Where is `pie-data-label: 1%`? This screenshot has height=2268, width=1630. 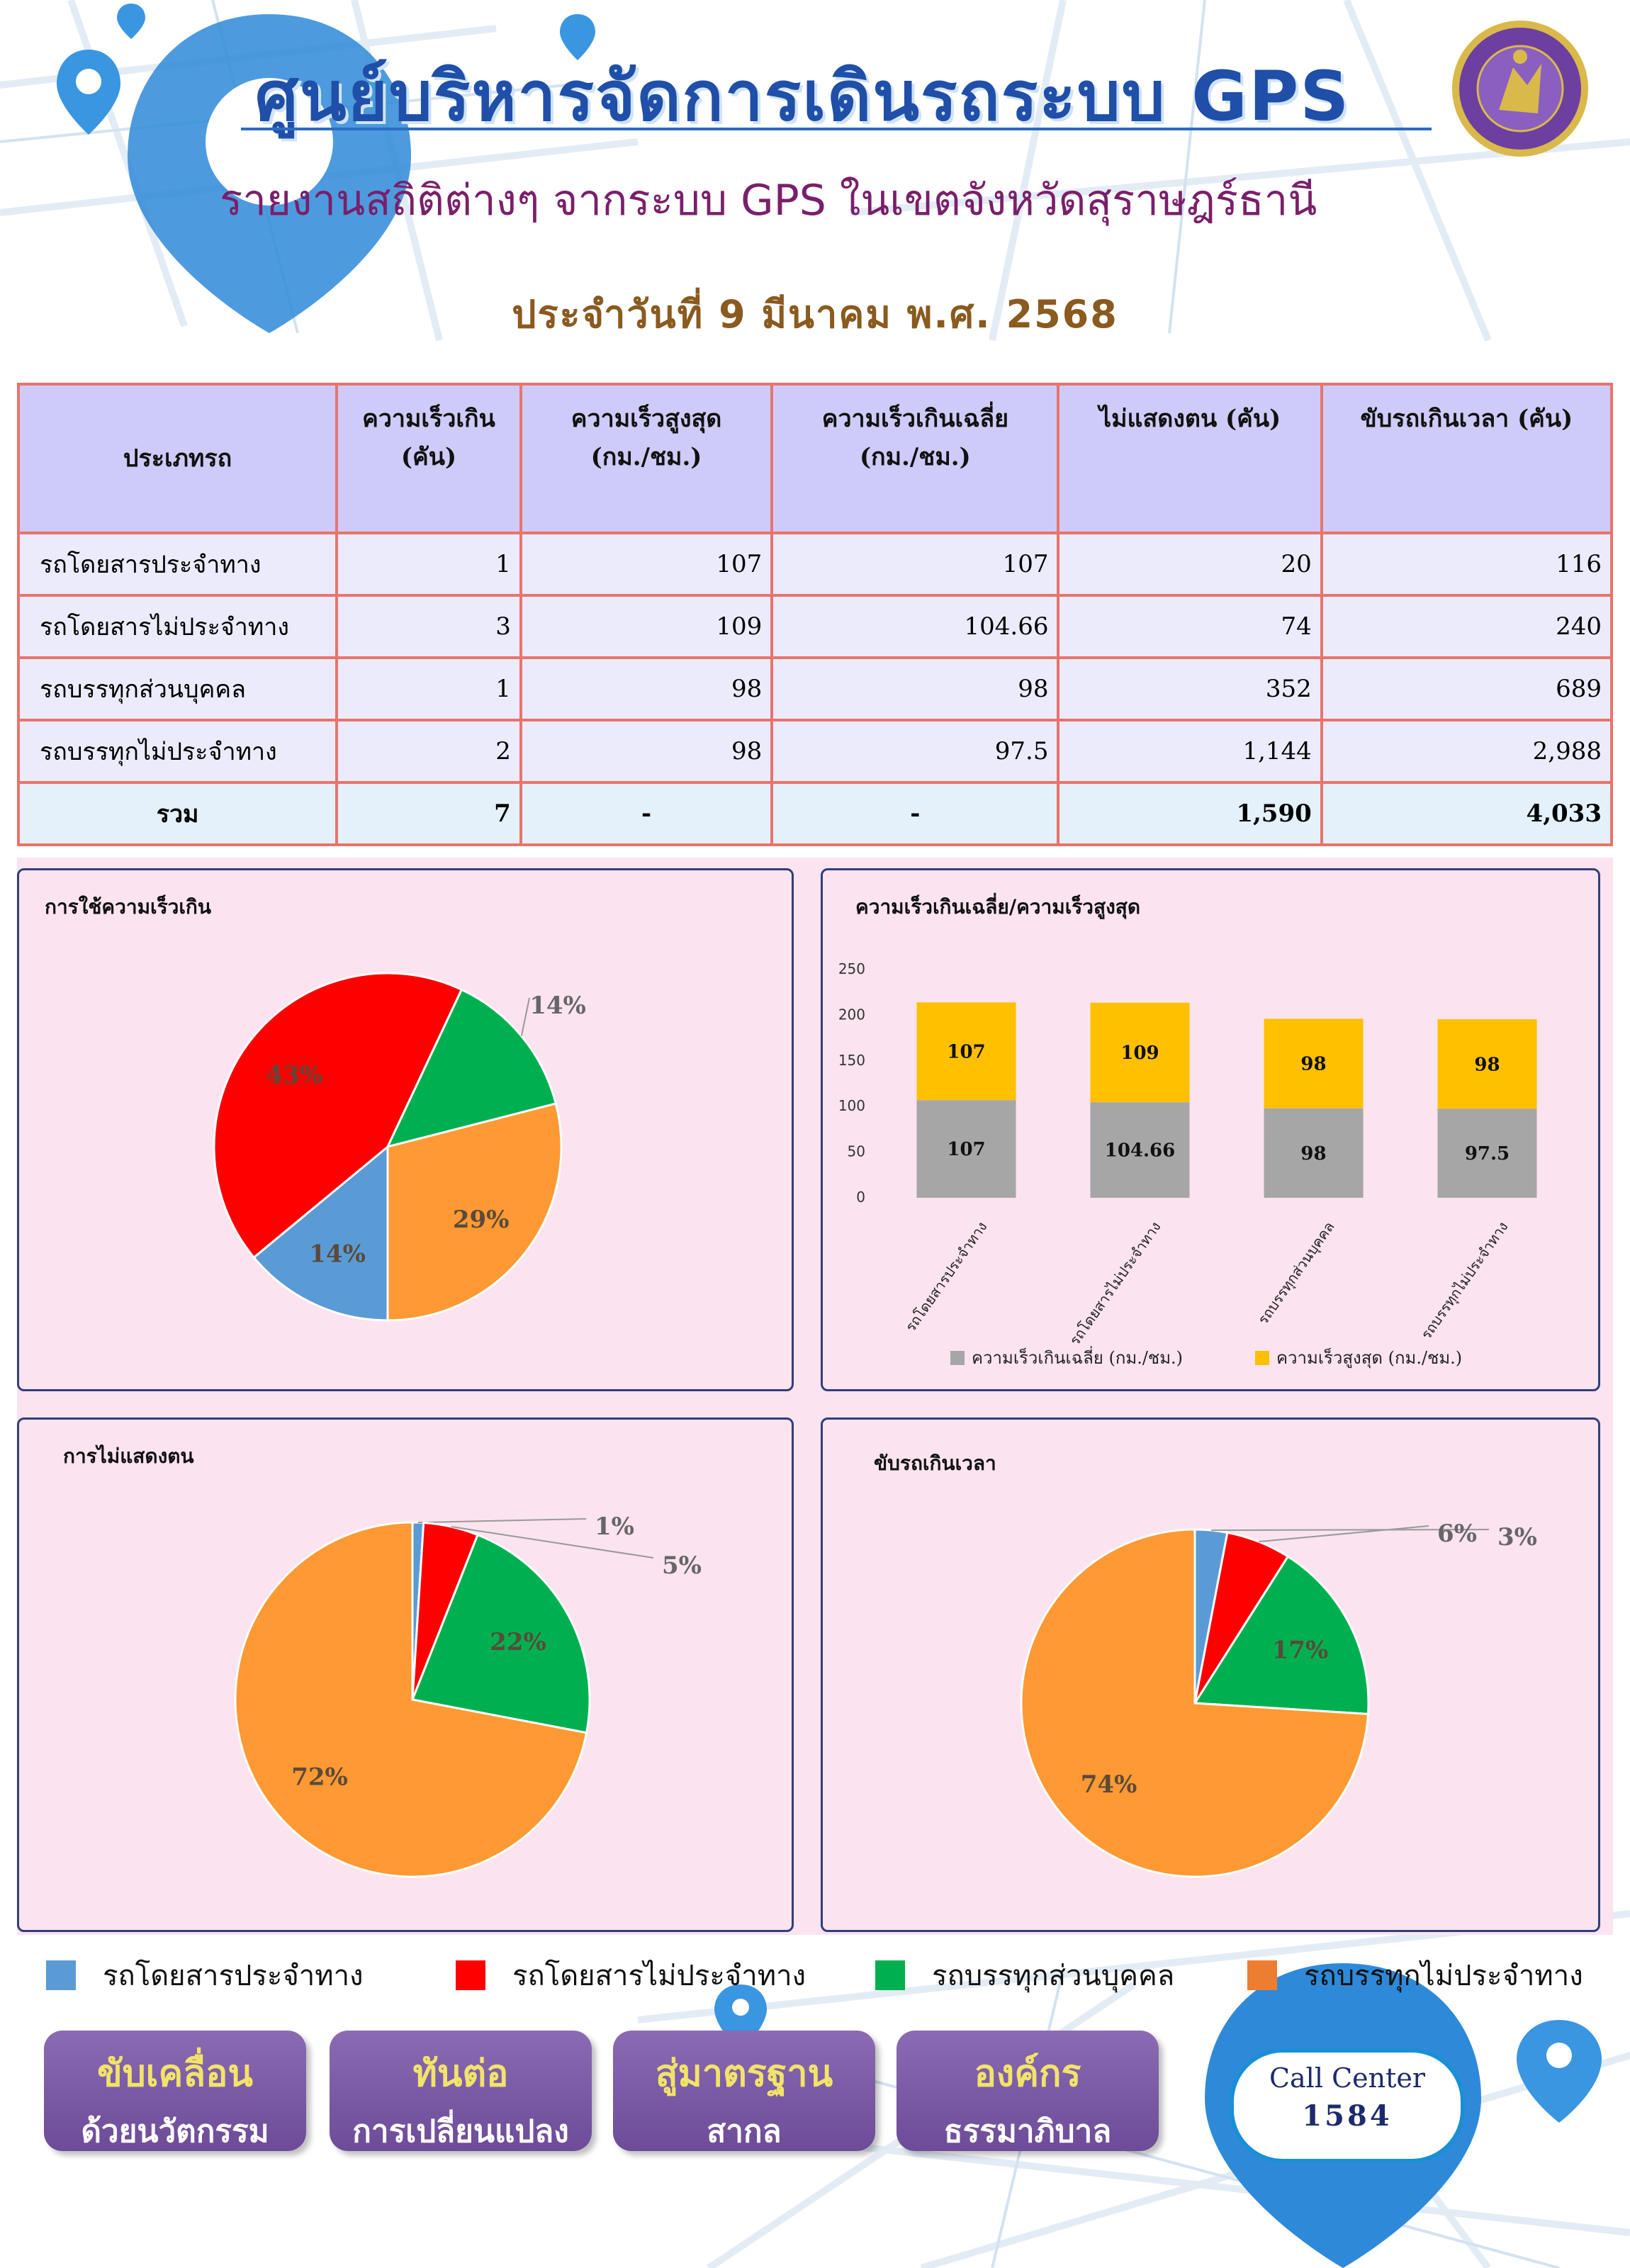 pie-data-label: 1% is located at coordinates (615, 1526).